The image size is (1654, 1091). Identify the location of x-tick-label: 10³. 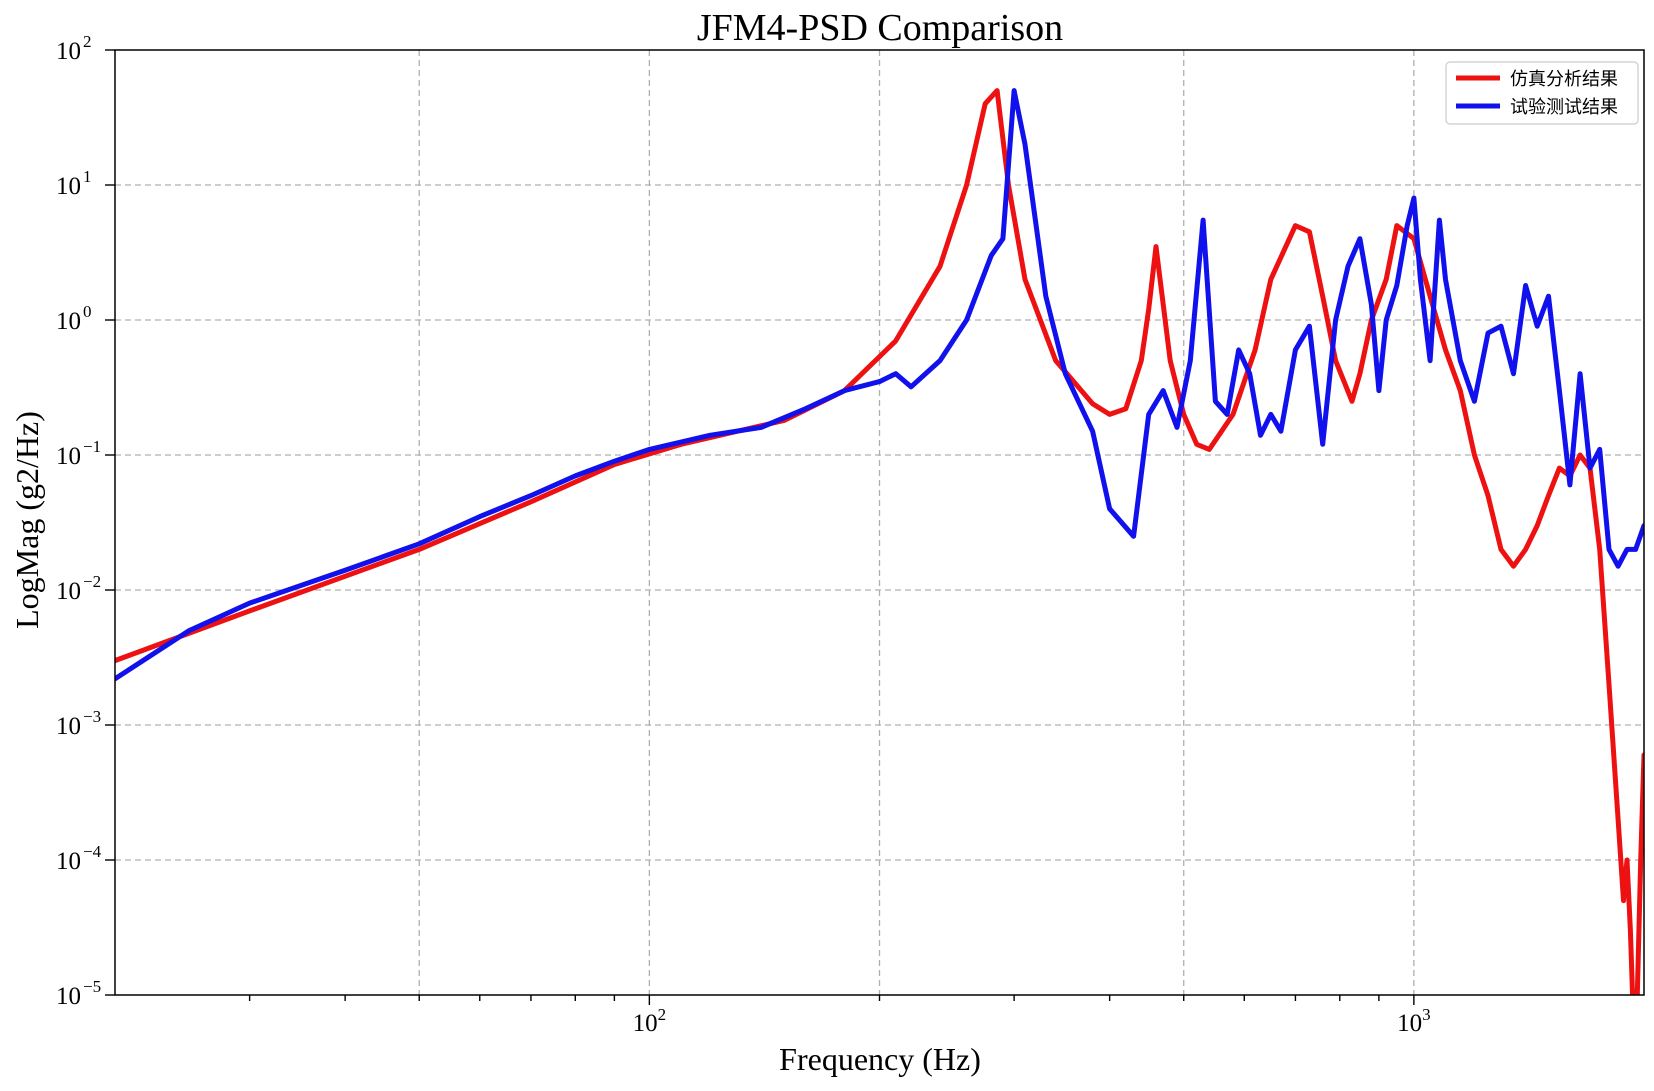
(1414, 1021).